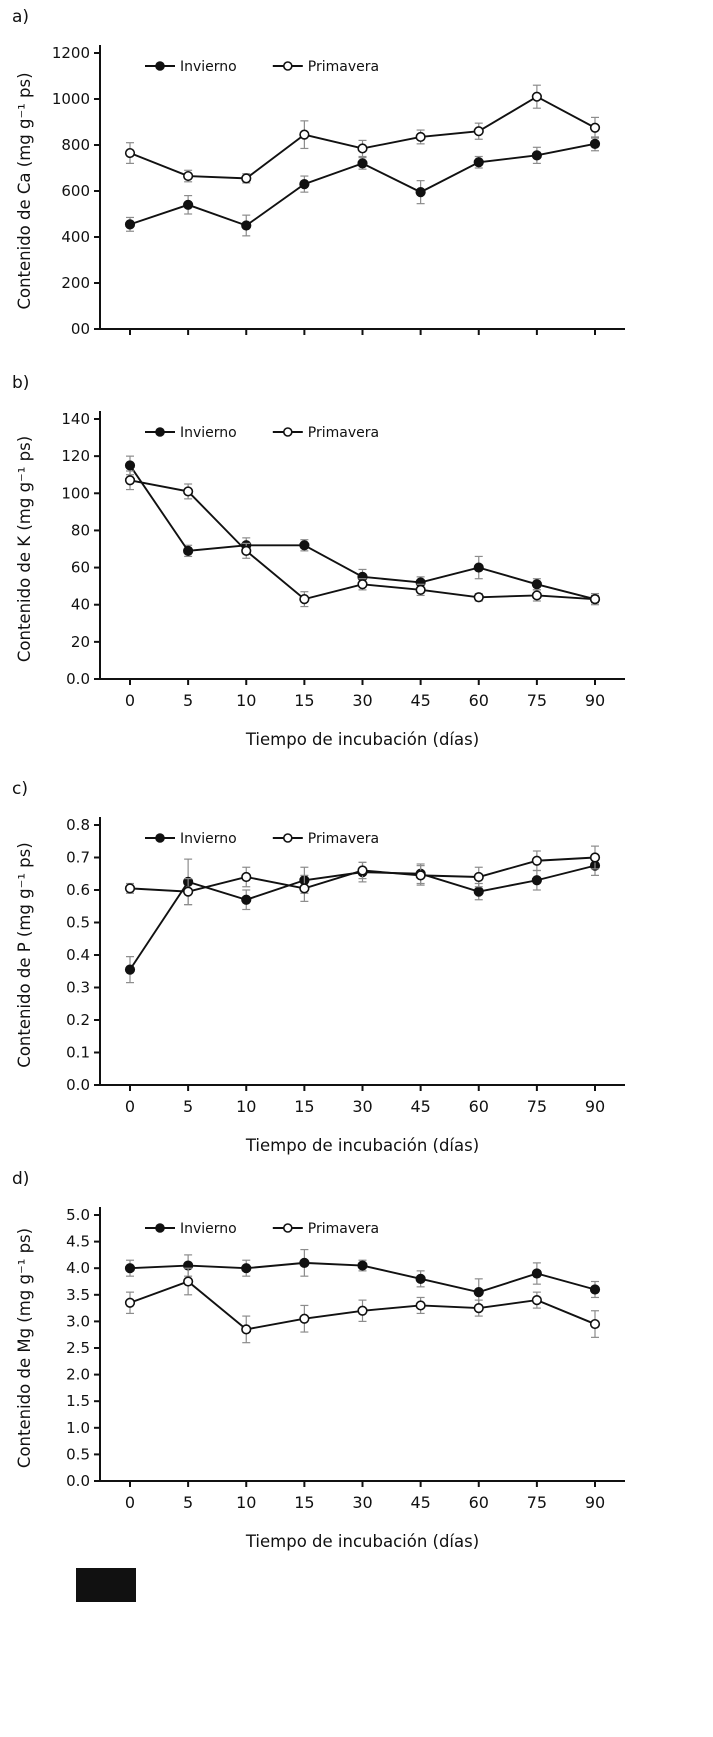 This screenshot has width=713, height=1737. I want to click on svg-text: 0.1, so click(78, 1053).